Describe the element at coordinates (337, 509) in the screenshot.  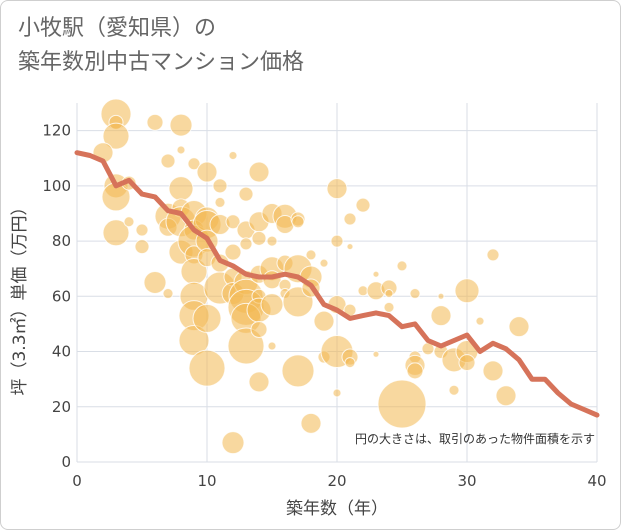
I see `x-axis-label: 築年数（年）` at that location.